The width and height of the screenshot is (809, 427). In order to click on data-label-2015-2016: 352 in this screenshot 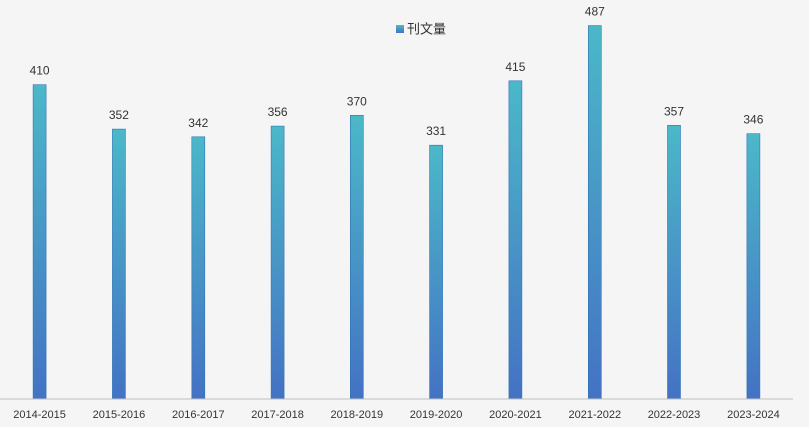, I will do `click(119, 115)`.